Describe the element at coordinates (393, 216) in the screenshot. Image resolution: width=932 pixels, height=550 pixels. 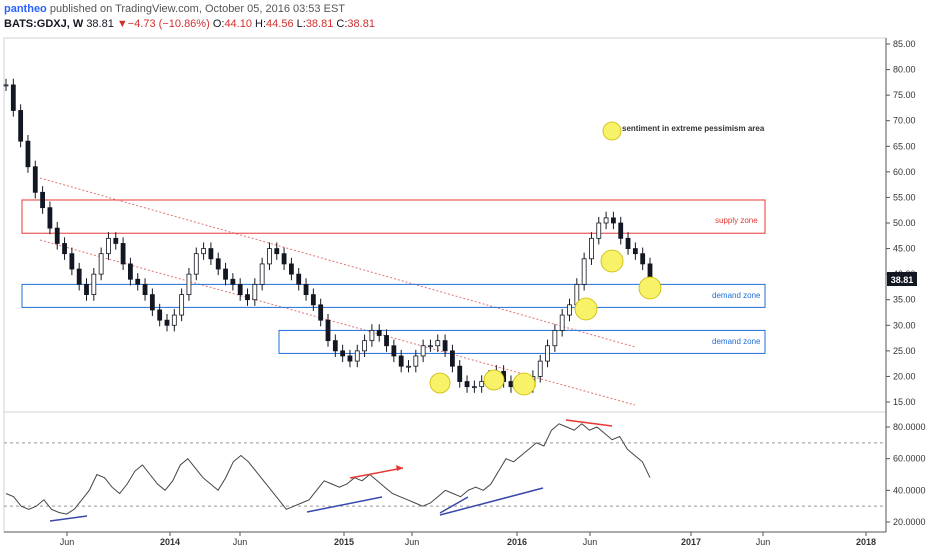
I see `supply-zone-box` at that location.